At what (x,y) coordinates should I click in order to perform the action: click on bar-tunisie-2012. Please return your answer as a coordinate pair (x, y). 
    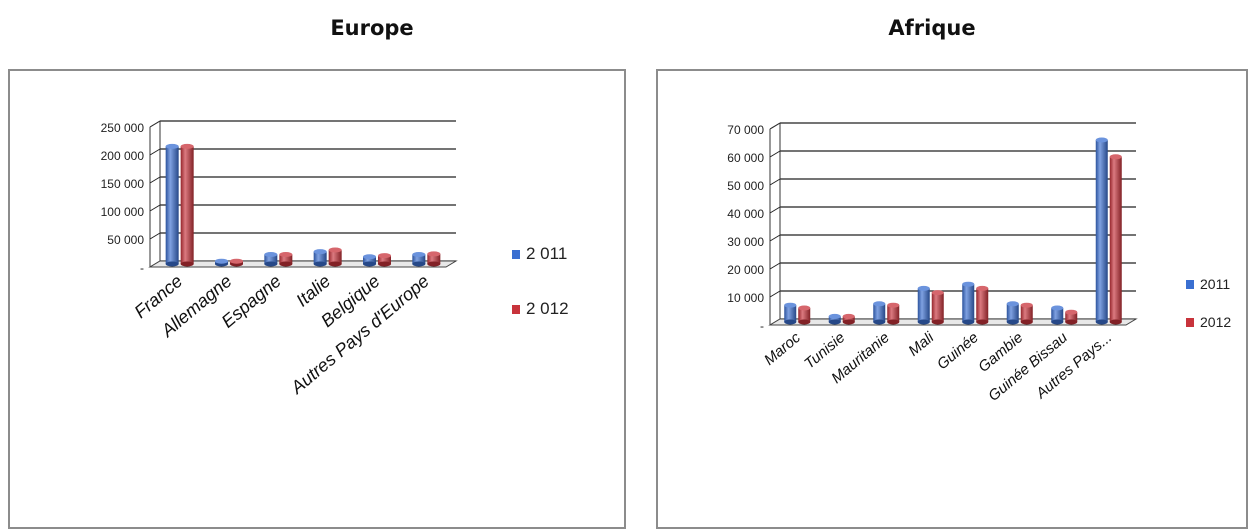
    Looking at the image, I should click on (848, 319).